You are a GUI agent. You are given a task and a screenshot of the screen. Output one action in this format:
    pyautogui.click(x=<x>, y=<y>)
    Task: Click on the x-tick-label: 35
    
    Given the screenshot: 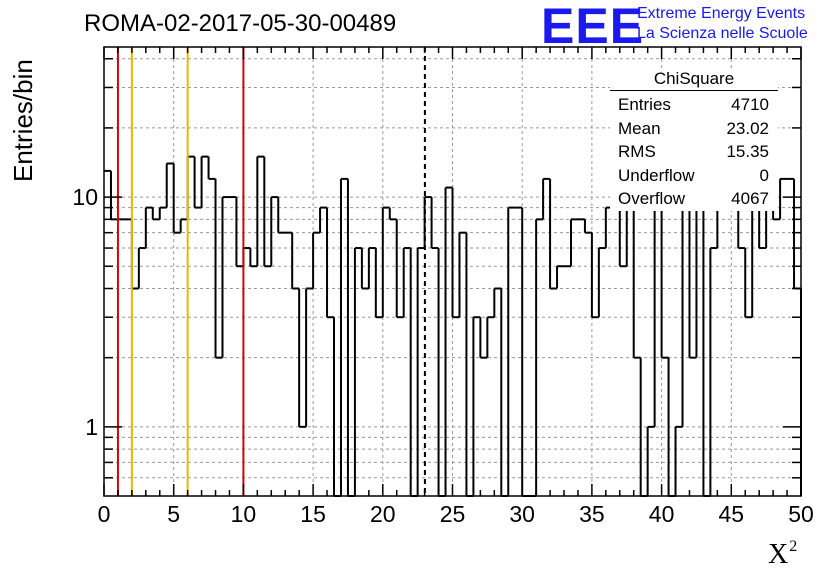 What is the action you would take?
    pyautogui.click(x=592, y=514)
    